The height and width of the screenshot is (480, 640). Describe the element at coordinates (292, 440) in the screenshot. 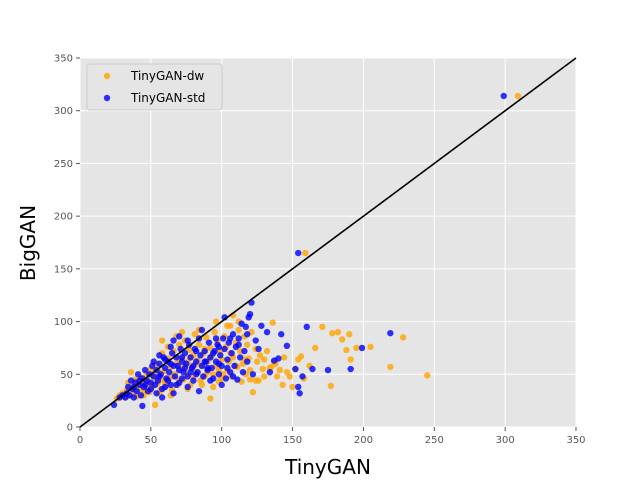

I see `x-tick-label: 150` at that location.